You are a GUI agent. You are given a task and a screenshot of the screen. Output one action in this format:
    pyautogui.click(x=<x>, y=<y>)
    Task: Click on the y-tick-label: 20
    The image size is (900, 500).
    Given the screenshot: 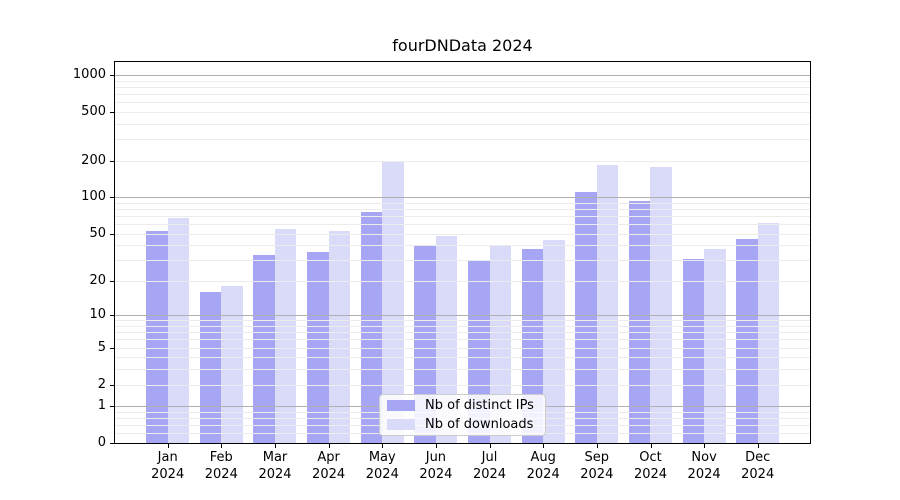 What is the action you would take?
    pyautogui.click(x=97, y=280)
    